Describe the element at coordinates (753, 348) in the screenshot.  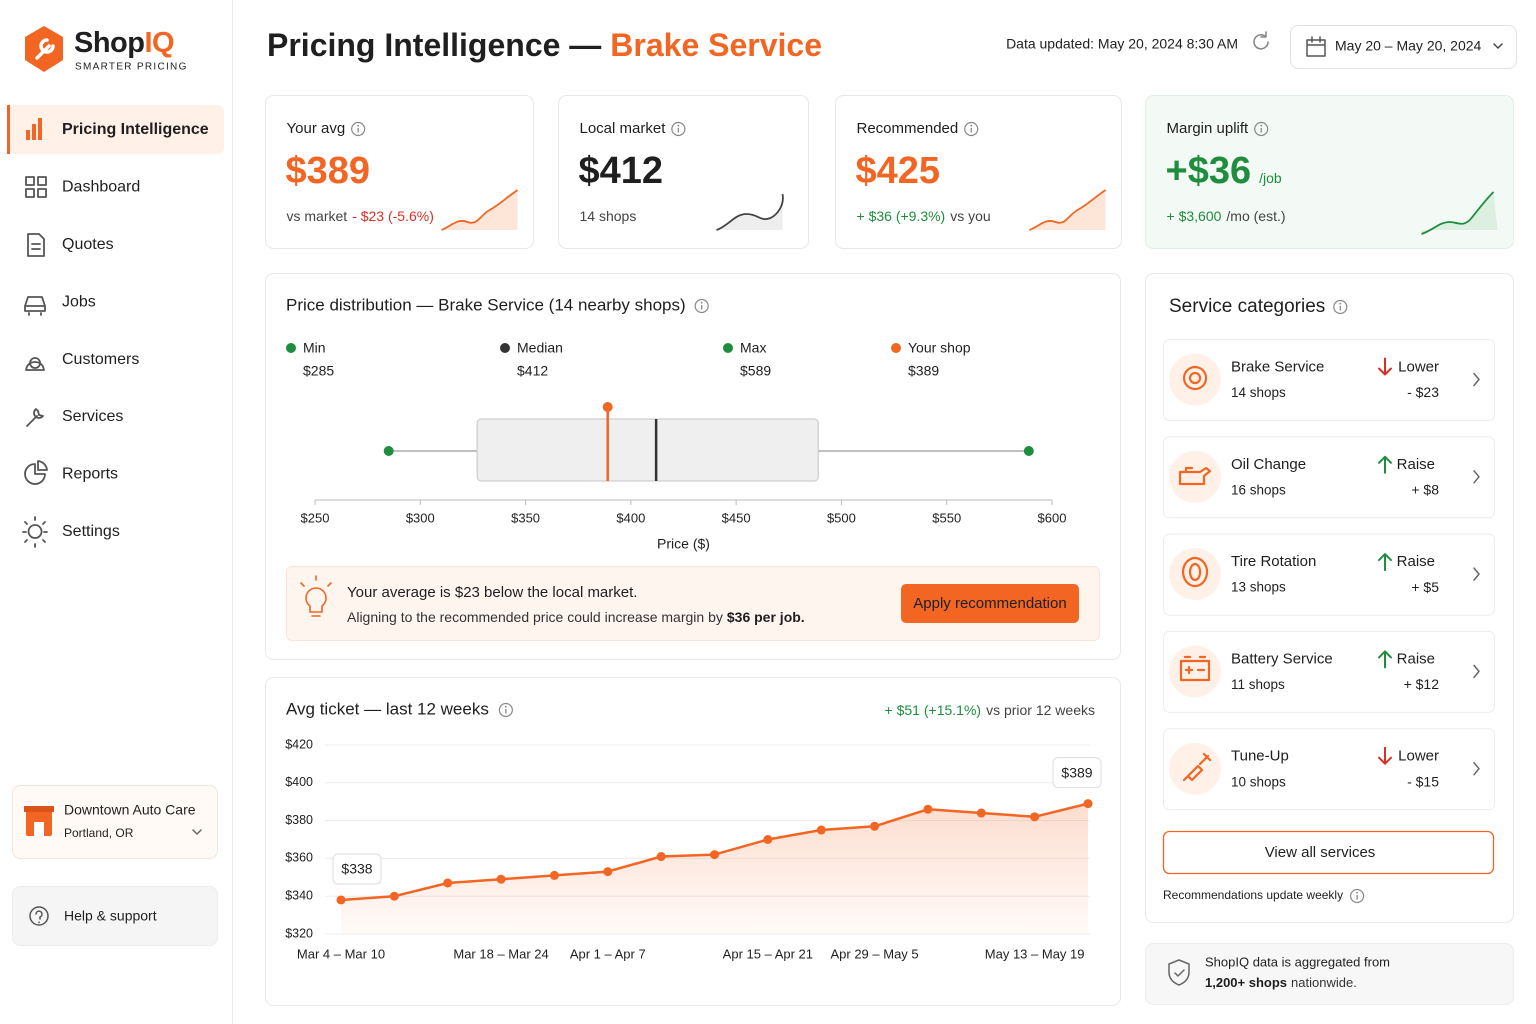
I see `legend-label: Max` at that location.